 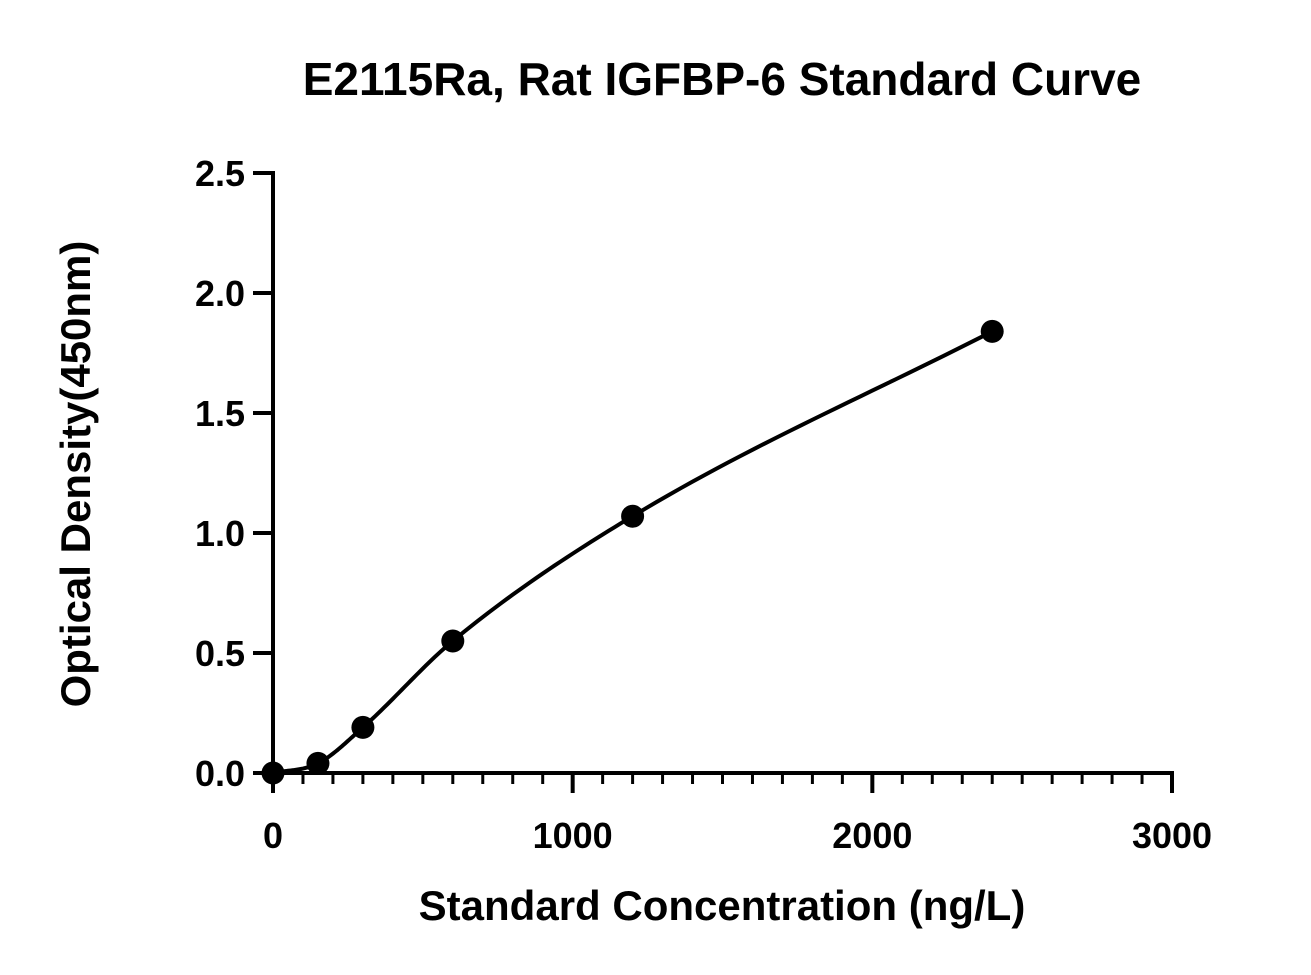 What do you see at coordinates (75, 474) in the screenshot?
I see `y-axis-label: Optical Density(450nm)` at bounding box center [75, 474].